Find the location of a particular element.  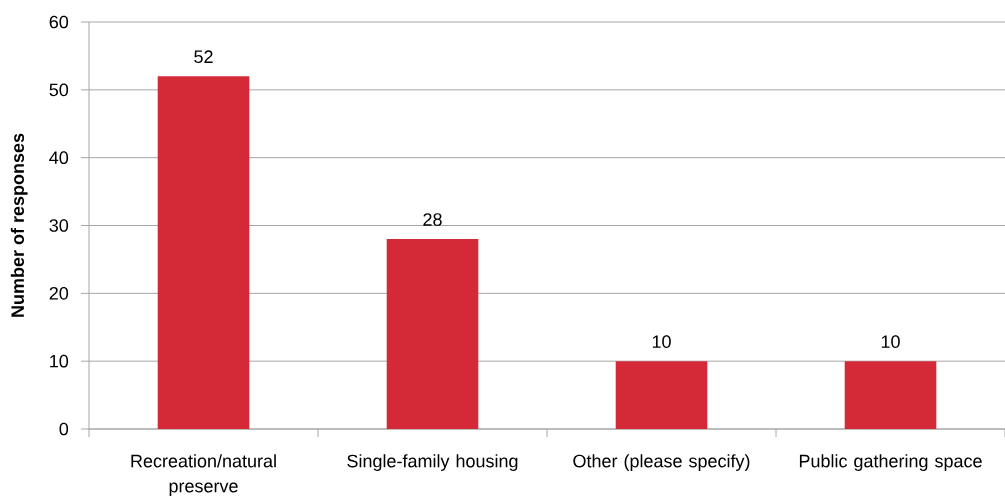

x-tick-label: Other (please specify) is located at coordinates (661, 462).